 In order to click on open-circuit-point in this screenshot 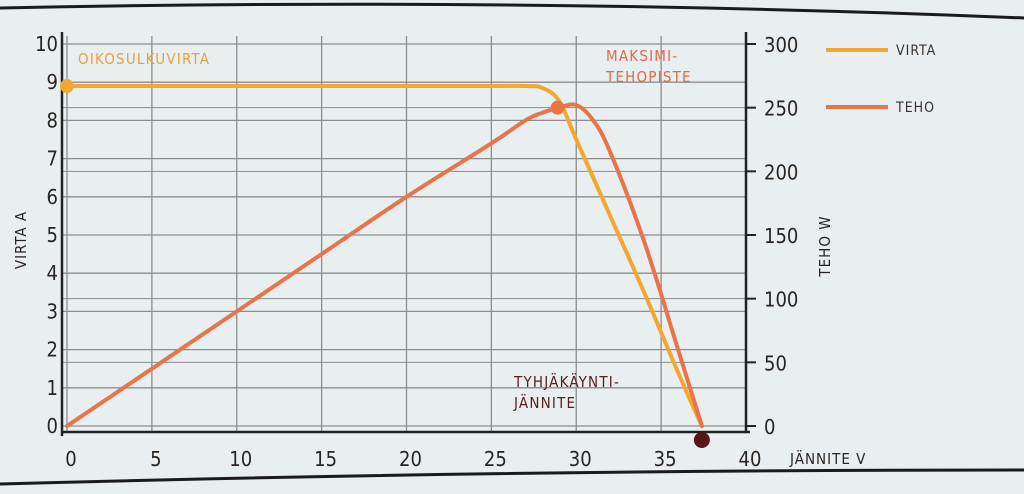, I will do `click(701, 440)`.